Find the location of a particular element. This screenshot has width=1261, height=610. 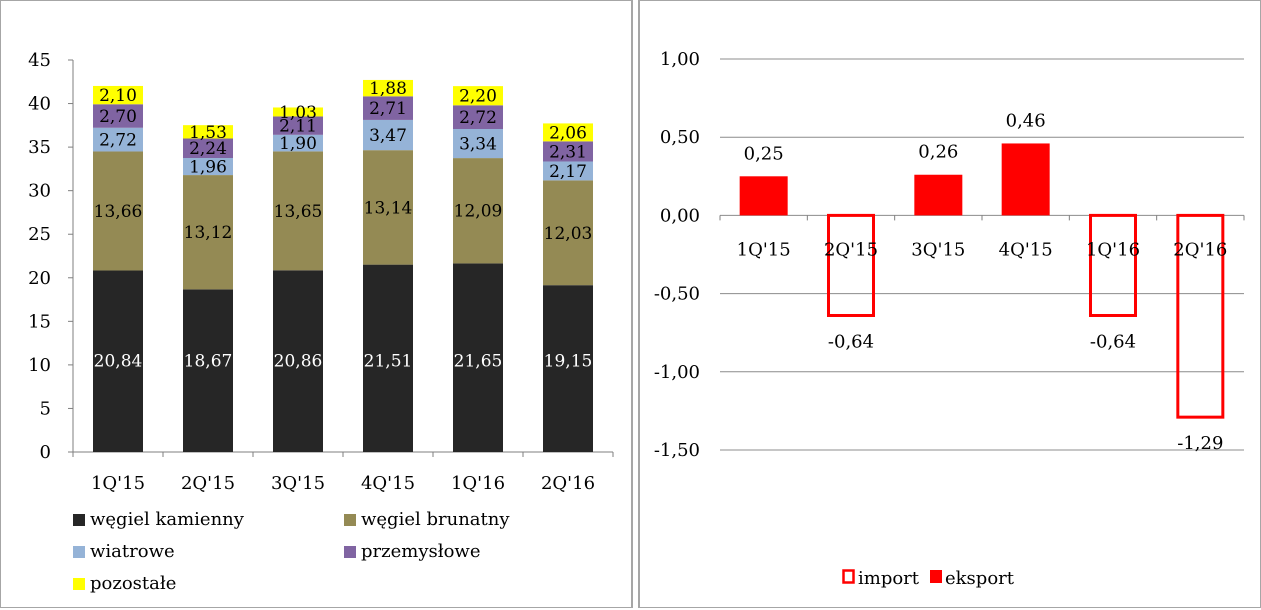

data-label: 2,24 is located at coordinates (208, 149).